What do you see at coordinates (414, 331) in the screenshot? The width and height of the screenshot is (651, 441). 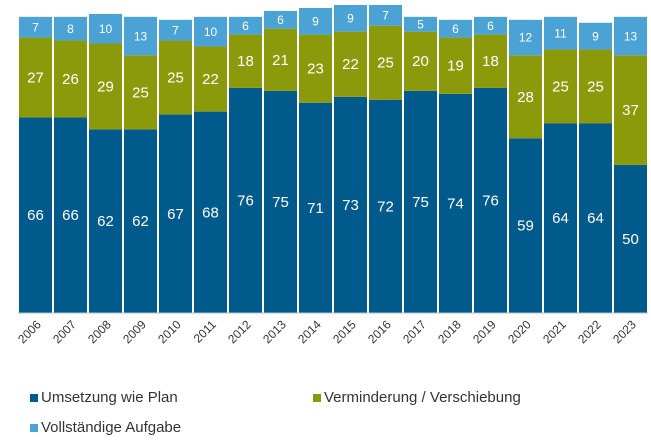 I see `x-tick-label: 2017` at bounding box center [414, 331].